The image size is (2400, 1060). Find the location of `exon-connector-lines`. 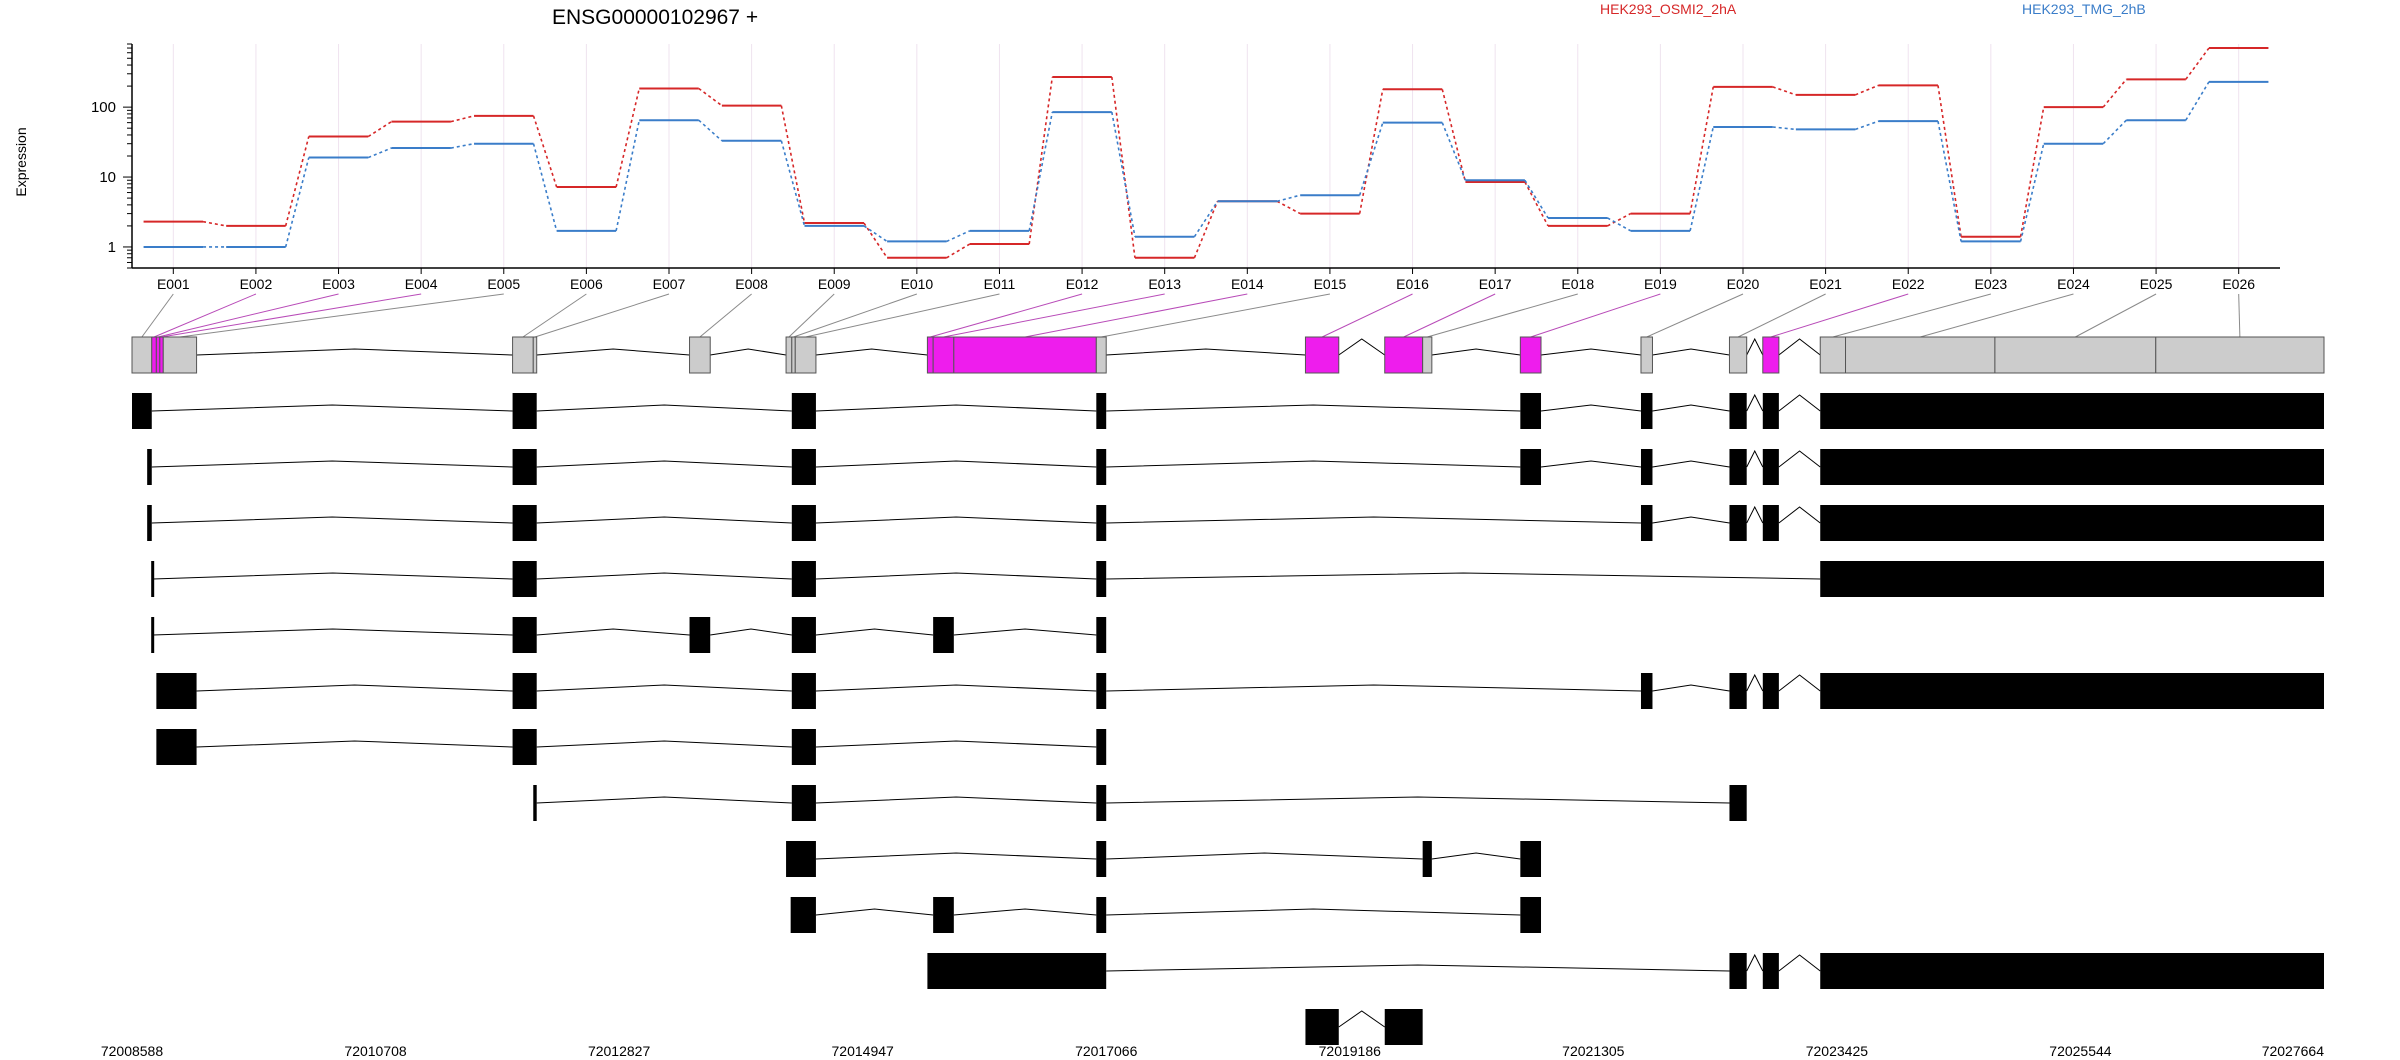

exon-connector-lines is located at coordinates (1191, 315).